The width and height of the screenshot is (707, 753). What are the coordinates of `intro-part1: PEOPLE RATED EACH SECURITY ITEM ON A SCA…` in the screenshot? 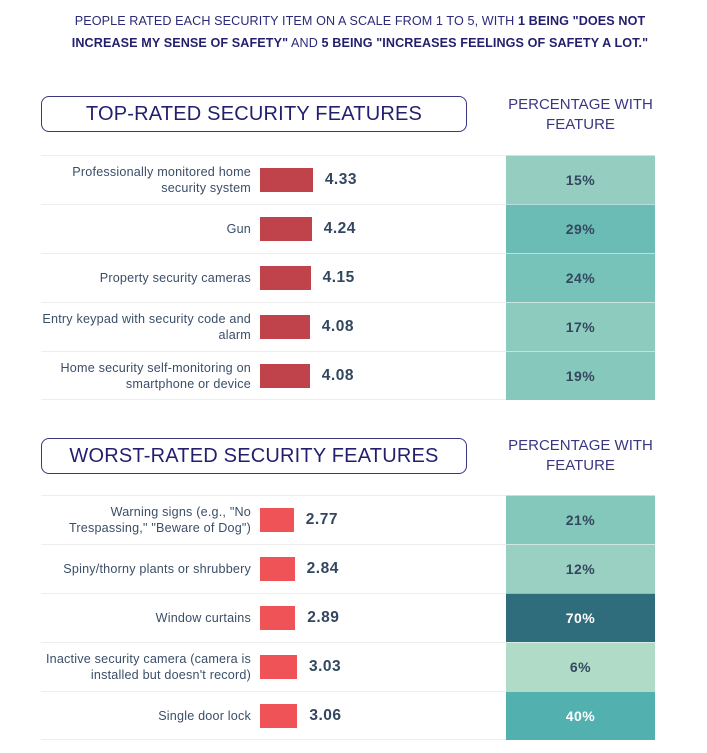 It's located at (296, 21).